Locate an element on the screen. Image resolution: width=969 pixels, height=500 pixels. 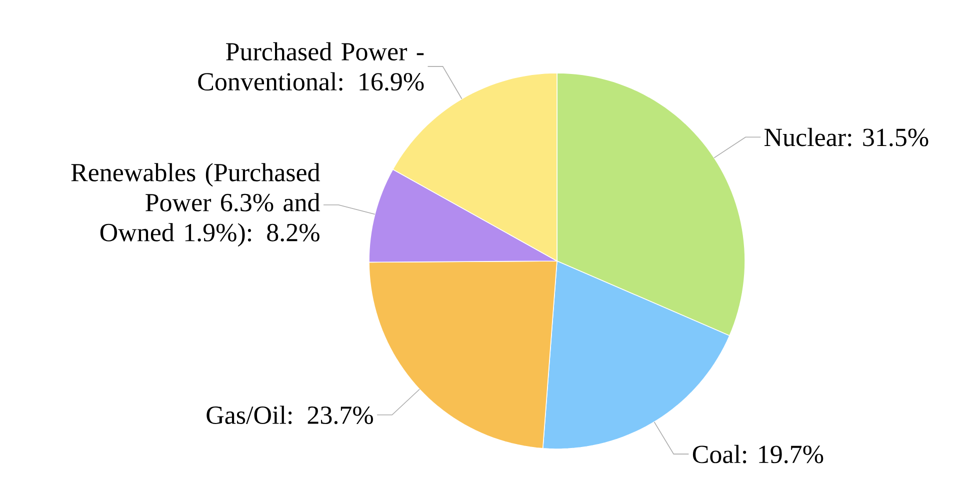
slice-label: Renewables (Purchased Power 6.3% and Owned 1.9%): 8.2% is located at coordinates (195, 205).